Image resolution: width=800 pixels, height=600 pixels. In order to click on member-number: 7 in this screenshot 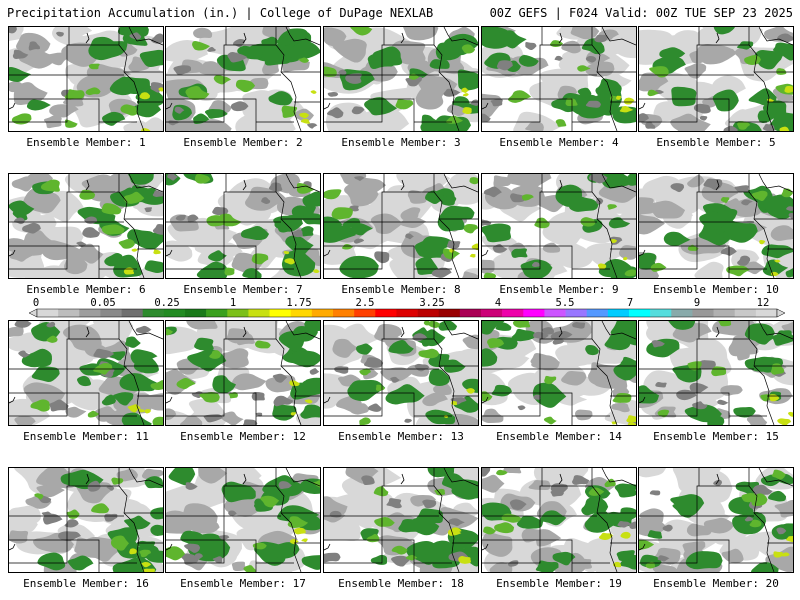, I will do `click(299, 289)`.